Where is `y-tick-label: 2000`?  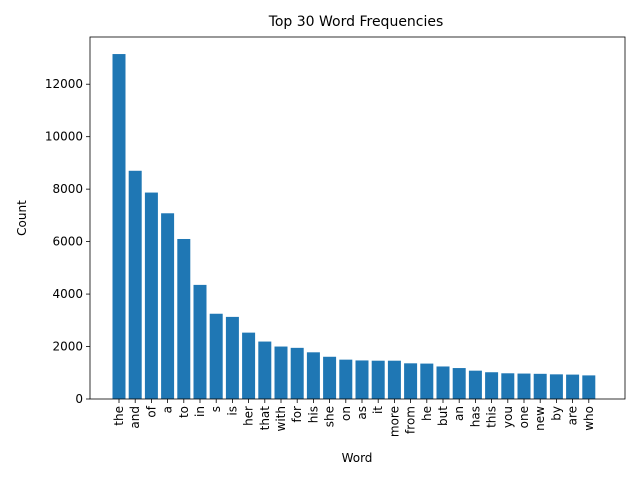 y-tick-label: 2000 is located at coordinates (67, 347).